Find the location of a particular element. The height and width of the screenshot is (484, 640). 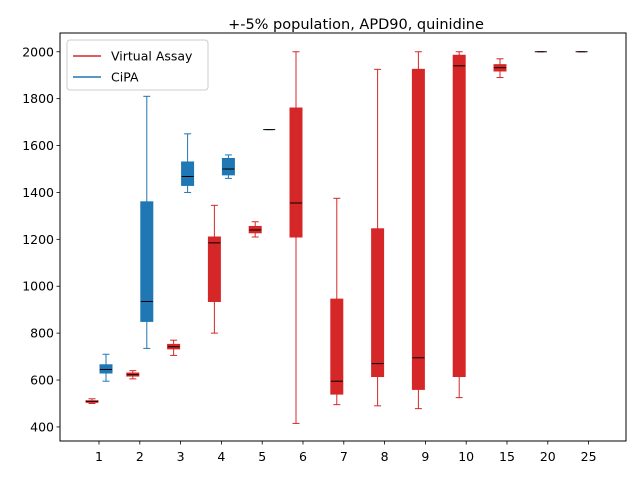

x-tick-label: 3 is located at coordinates (181, 456).